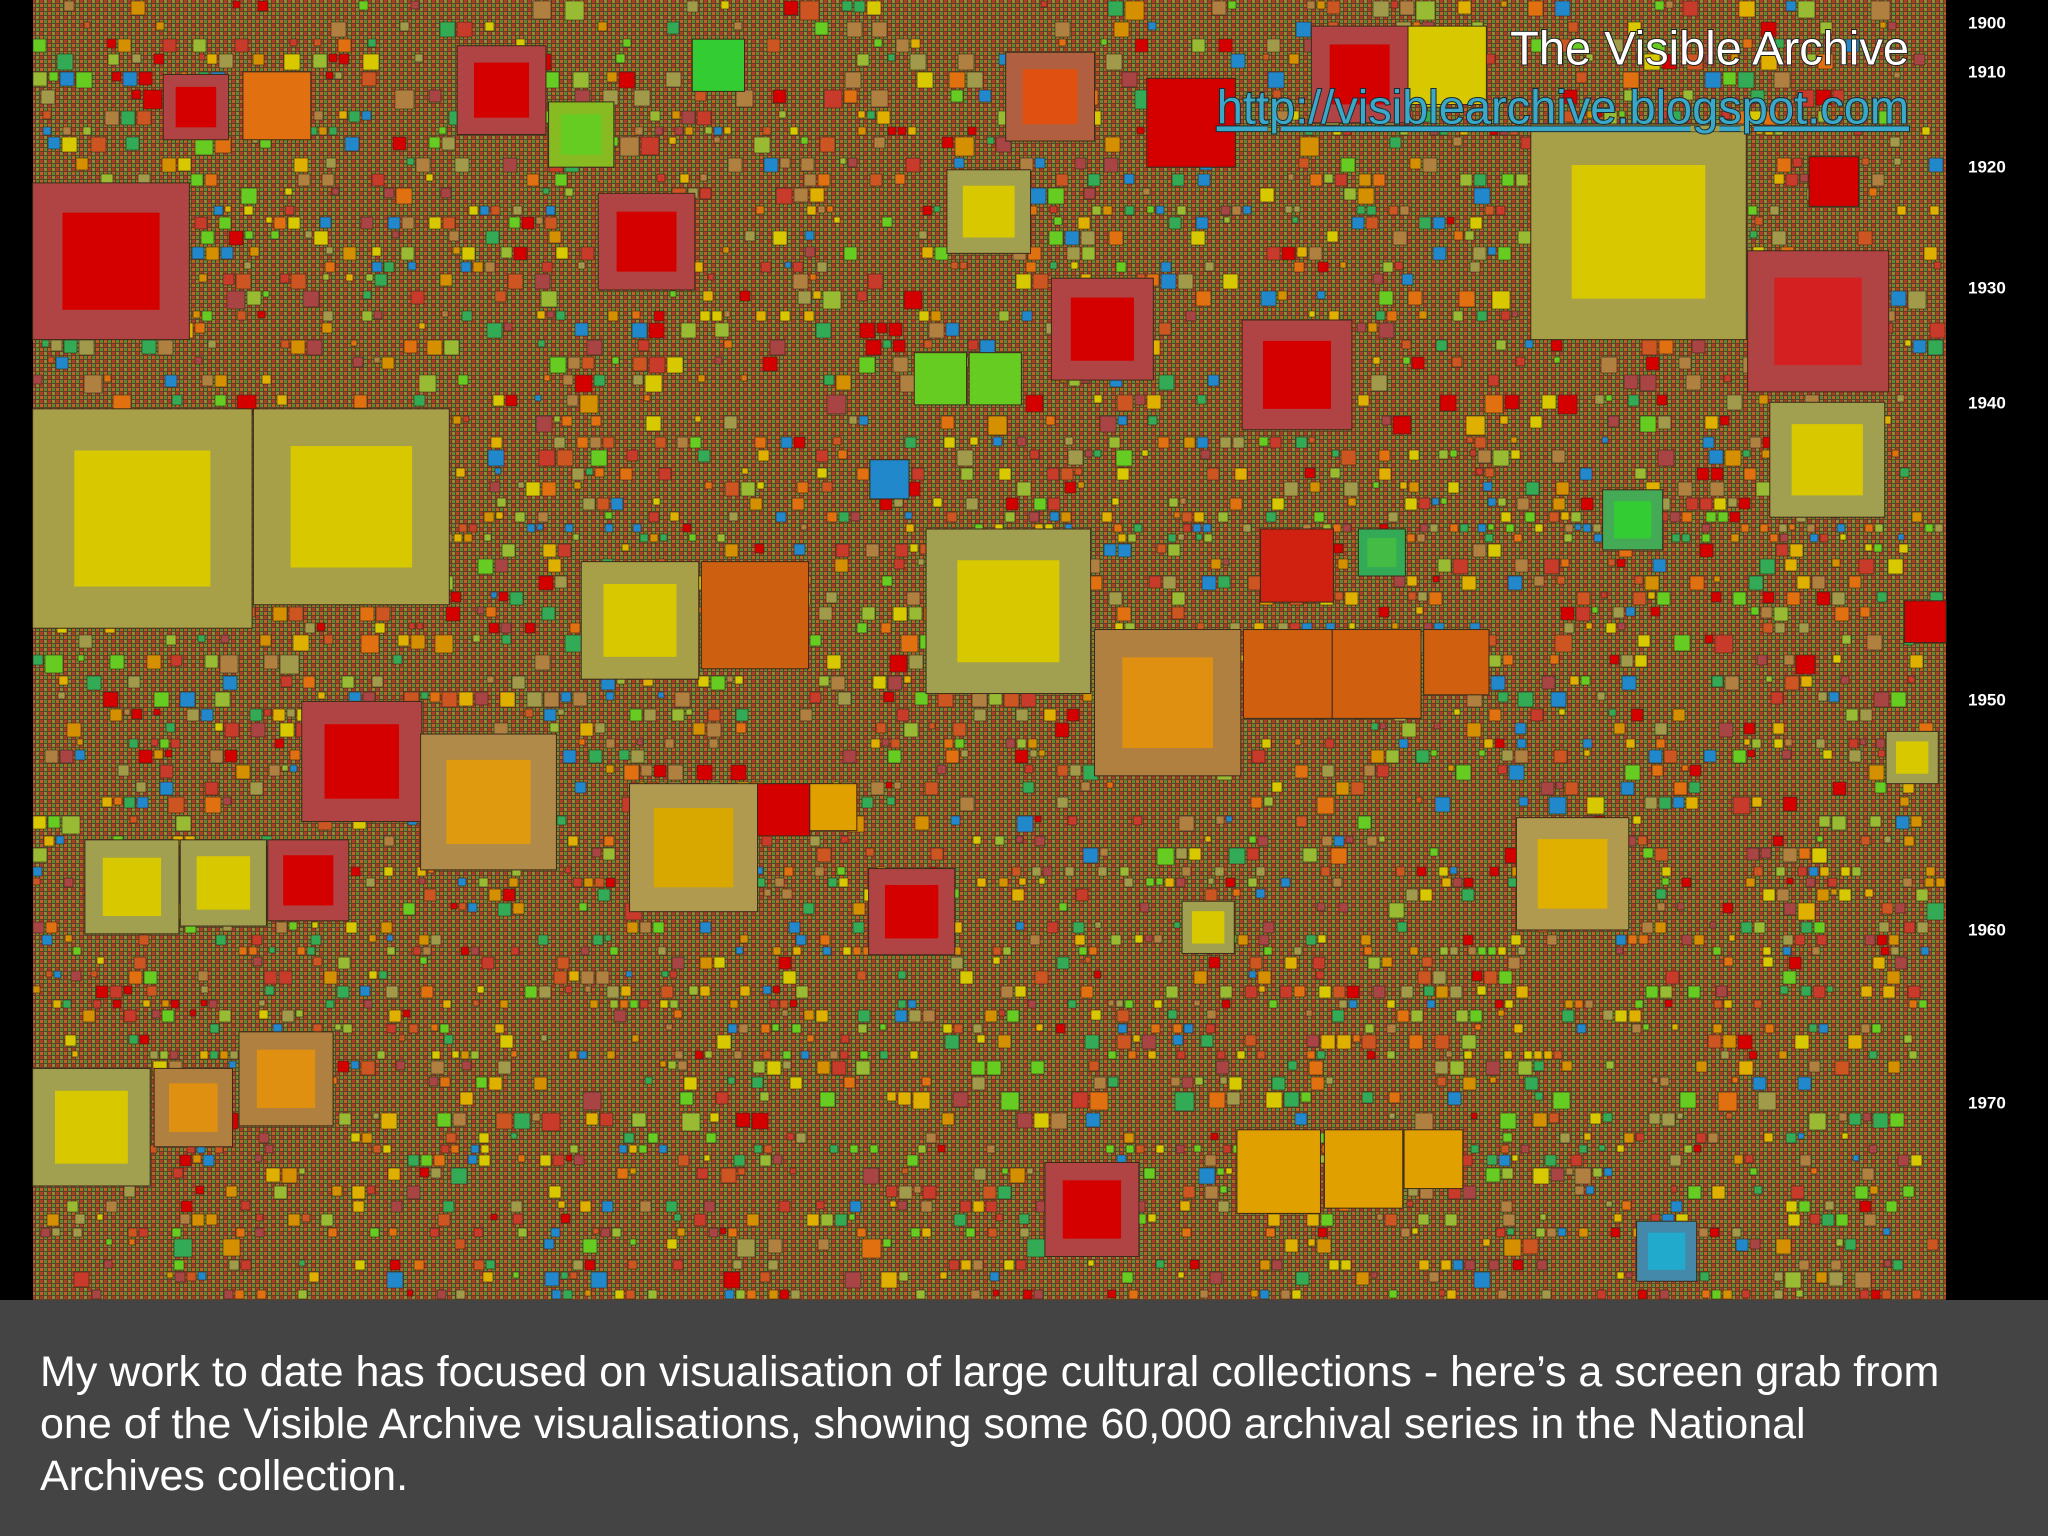 The width and height of the screenshot is (2048, 1536). I want to click on block, so click(1278, 1171).